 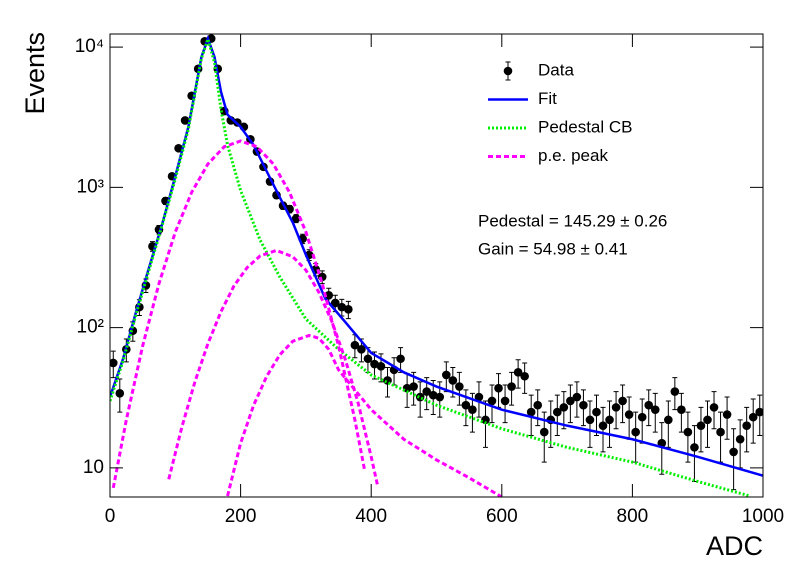 I want to click on y-tick-label: 10, so click(x=93, y=467).